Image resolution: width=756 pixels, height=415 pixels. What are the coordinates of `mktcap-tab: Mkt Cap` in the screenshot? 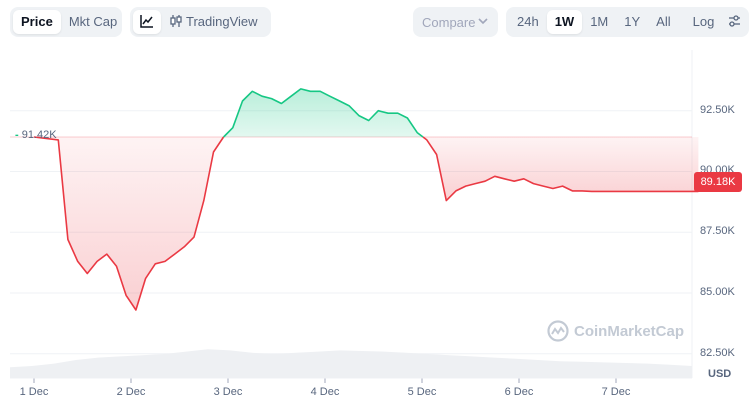 It's located at (93, 21).